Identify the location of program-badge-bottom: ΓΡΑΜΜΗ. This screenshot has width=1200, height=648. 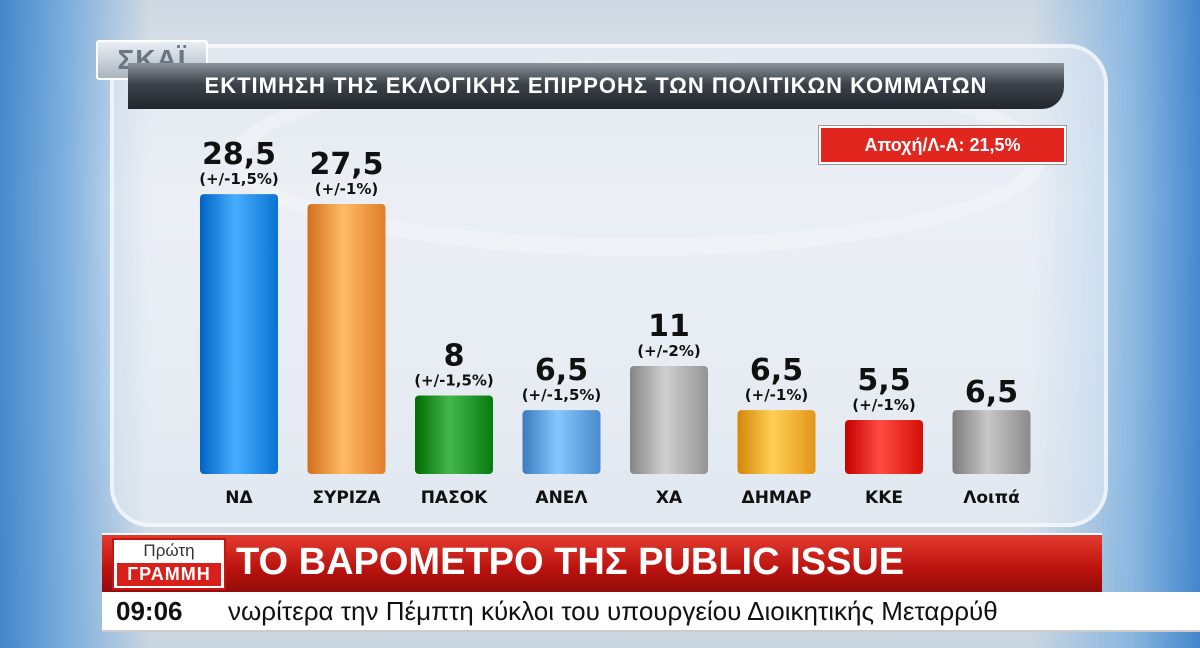
(169, 574).